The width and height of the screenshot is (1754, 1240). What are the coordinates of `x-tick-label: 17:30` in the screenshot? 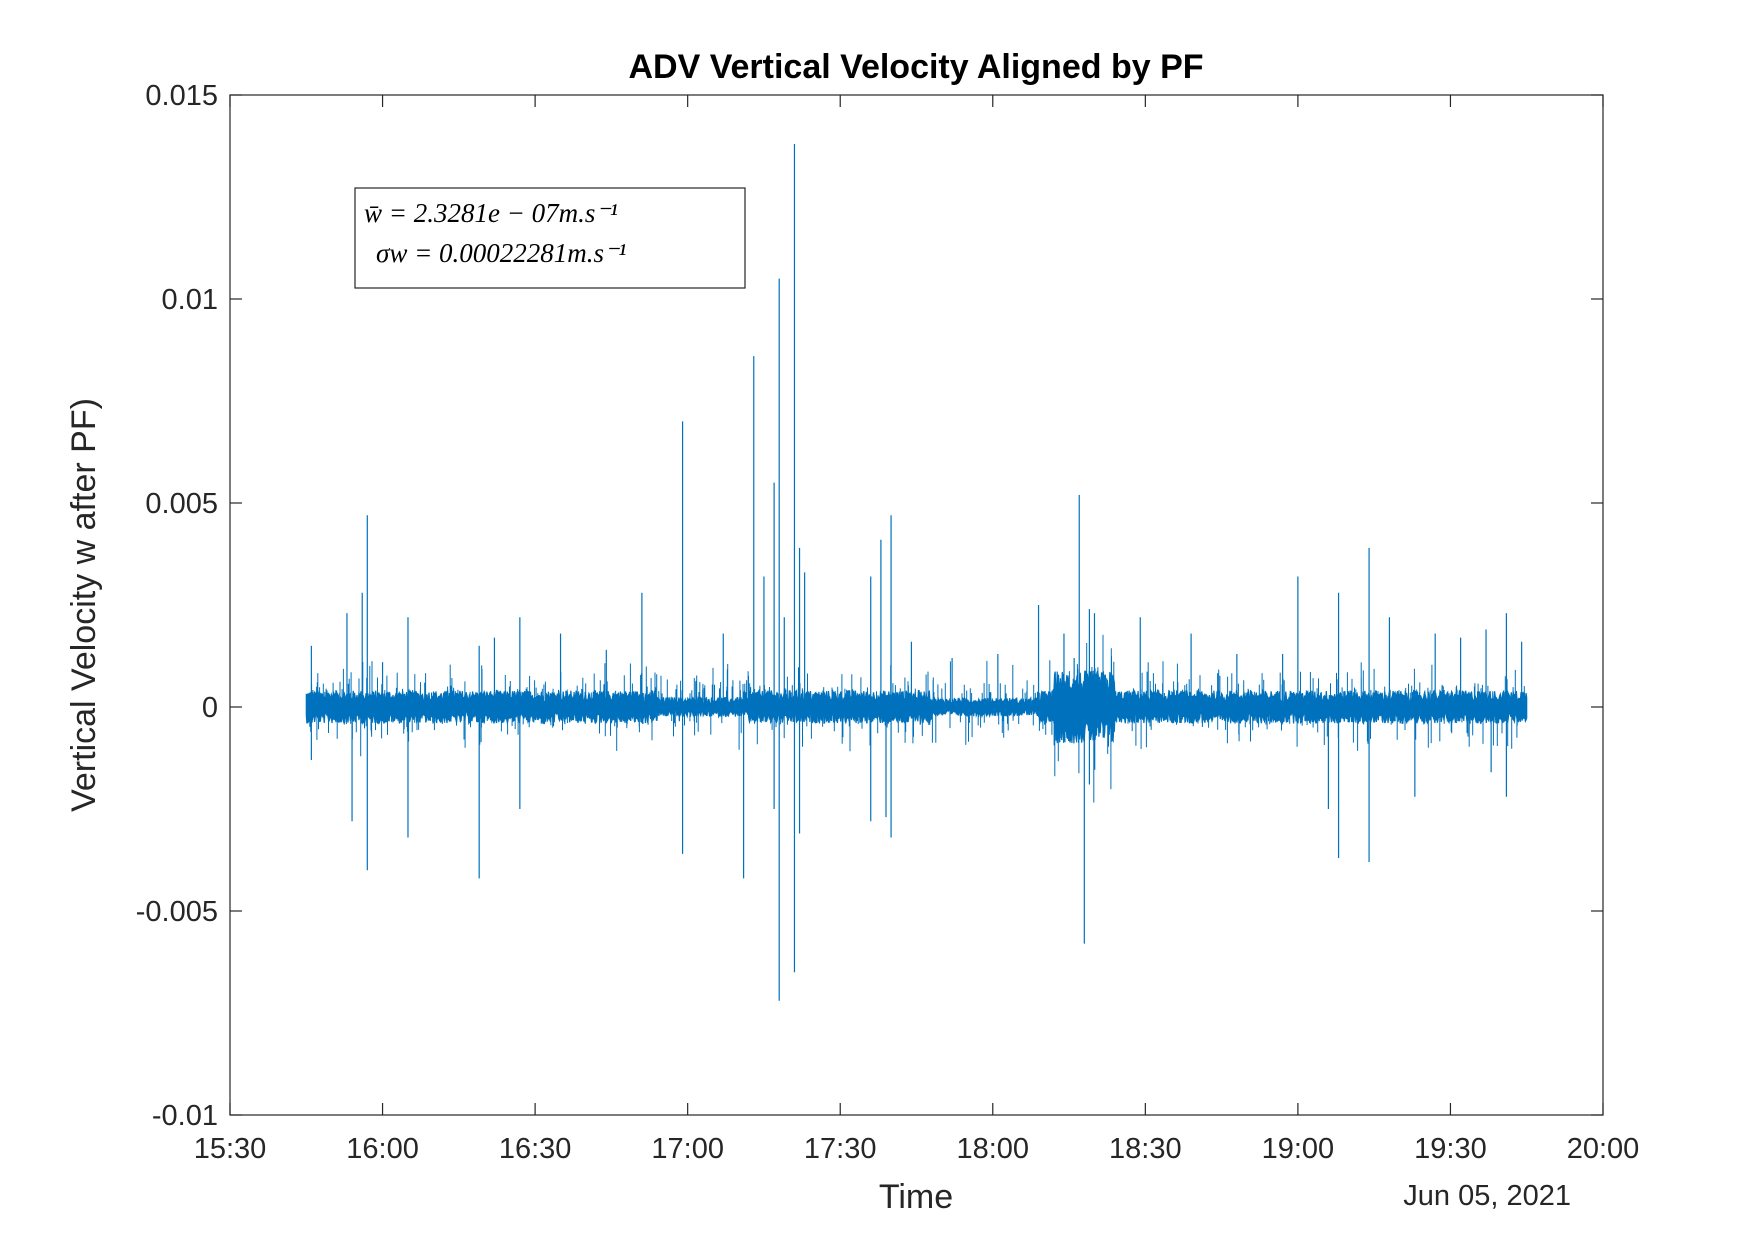 It's located at (840, 1149).